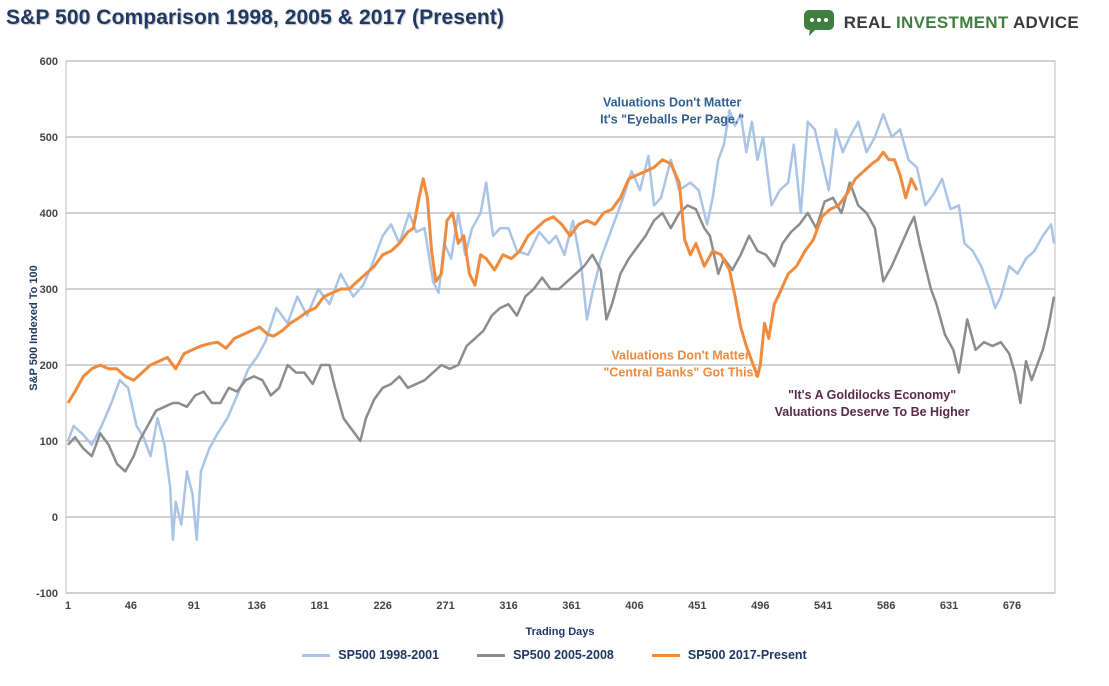 This screenshot has height=686, width=1109. What do you see at coordinates (49, 290) in the screenshot?
I see `y-tick-label: 300` at bounding box center [49, 290].